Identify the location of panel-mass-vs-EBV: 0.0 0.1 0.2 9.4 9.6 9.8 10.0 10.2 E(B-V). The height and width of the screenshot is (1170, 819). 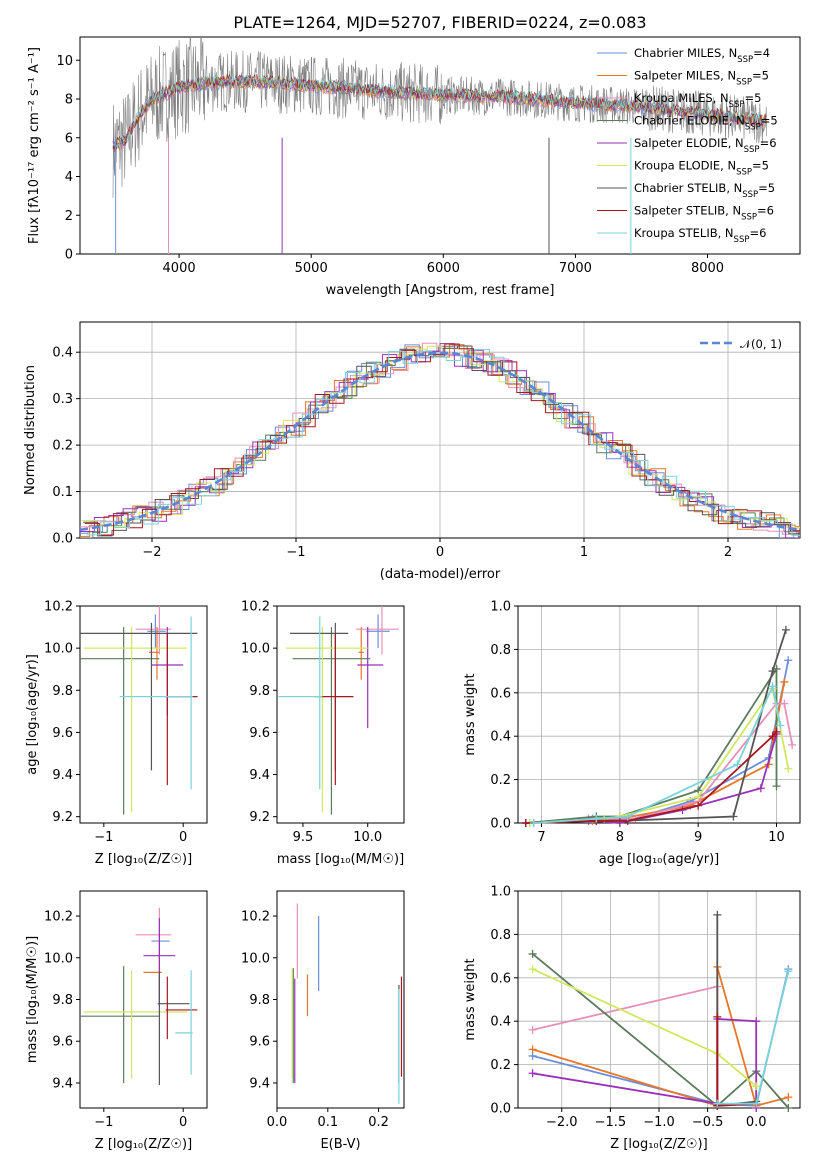
(323, 1021).